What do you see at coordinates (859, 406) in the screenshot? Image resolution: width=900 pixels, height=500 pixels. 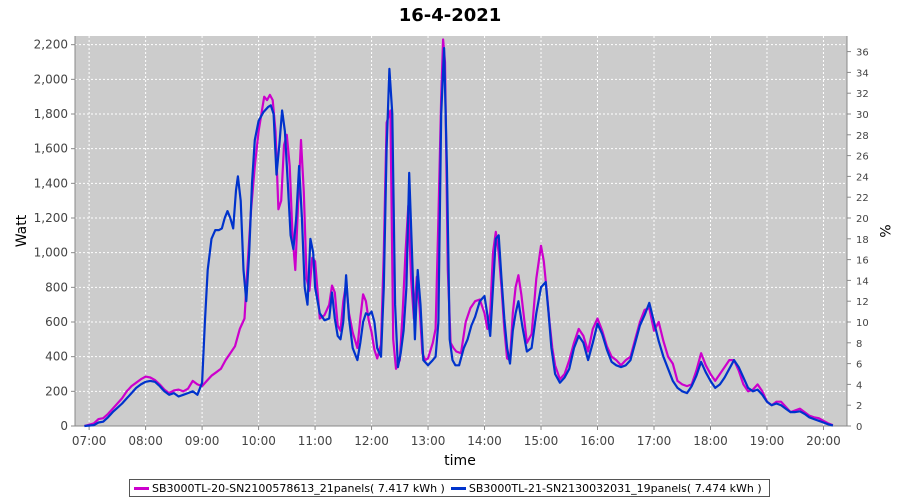 I see `y2-tick-label: 2` at bounding box center [859, 406].